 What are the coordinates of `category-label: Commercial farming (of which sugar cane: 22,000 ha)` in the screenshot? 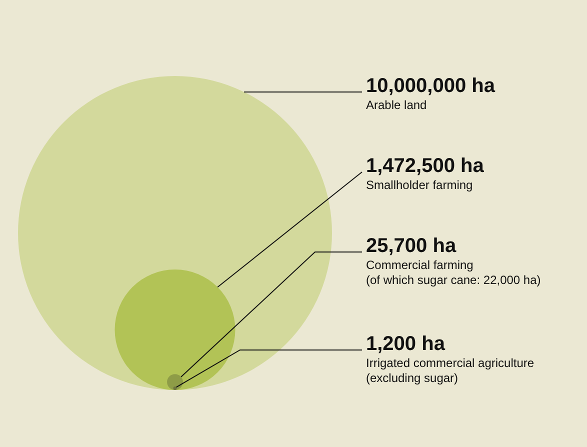 It's located at (453, 272).